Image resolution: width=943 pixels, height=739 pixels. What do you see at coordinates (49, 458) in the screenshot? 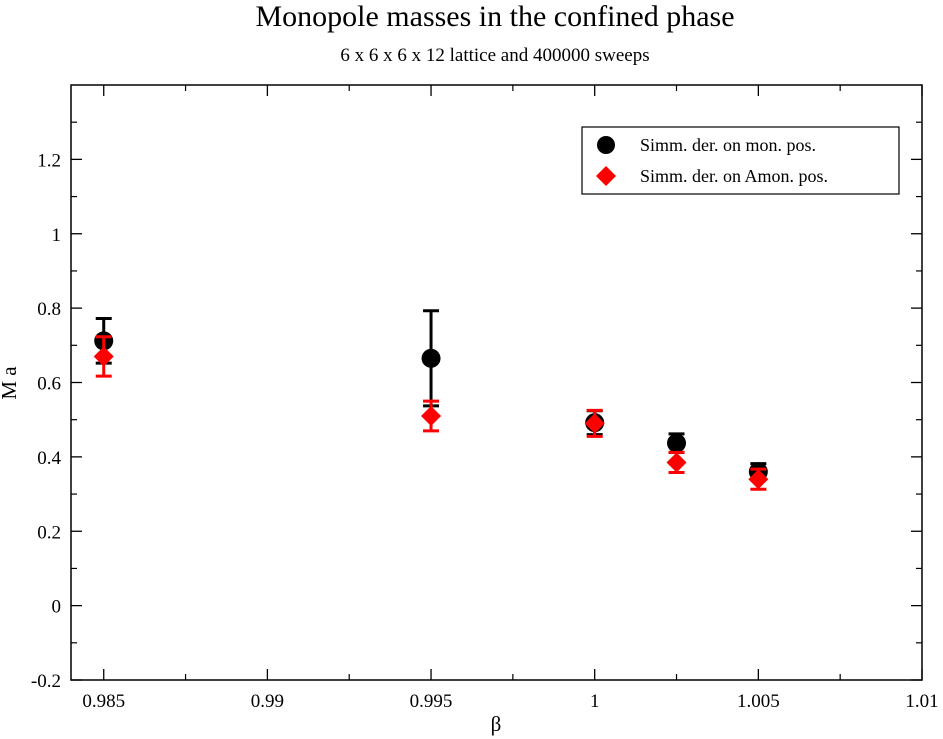
I see `y-tick-label: 0.4` at bounding box center [49, 458].